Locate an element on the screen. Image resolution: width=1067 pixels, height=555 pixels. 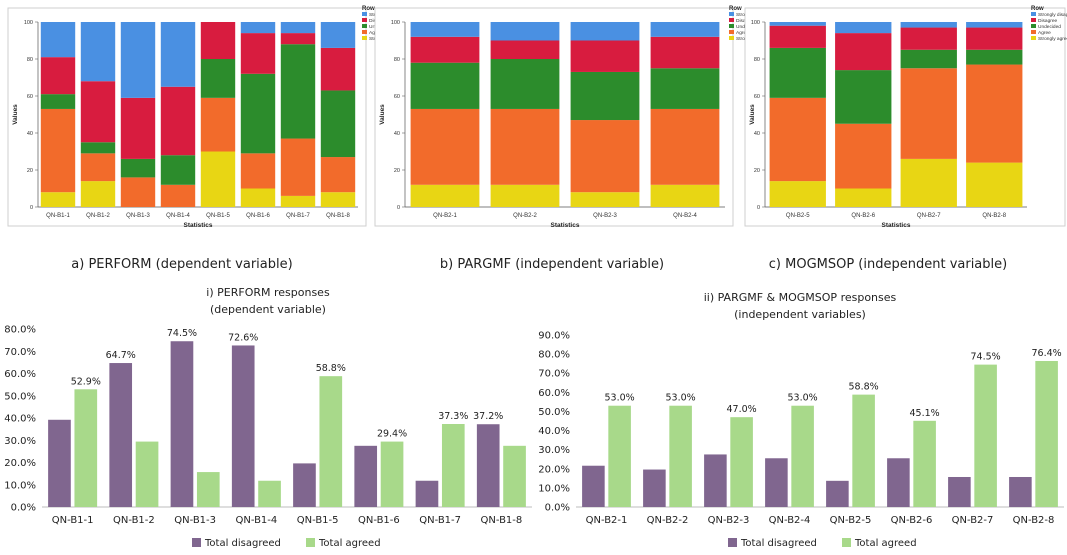
y-tick-label: 20.0% is located at coordinates (20, 463).